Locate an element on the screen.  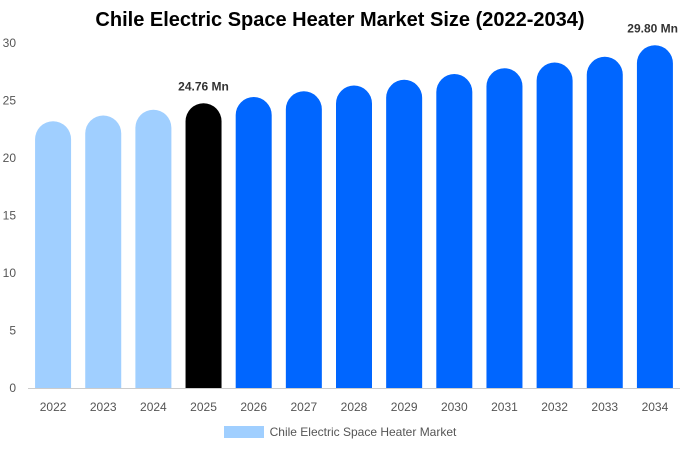
x-tick-label: 2034 is located at coordinates (655, 407).